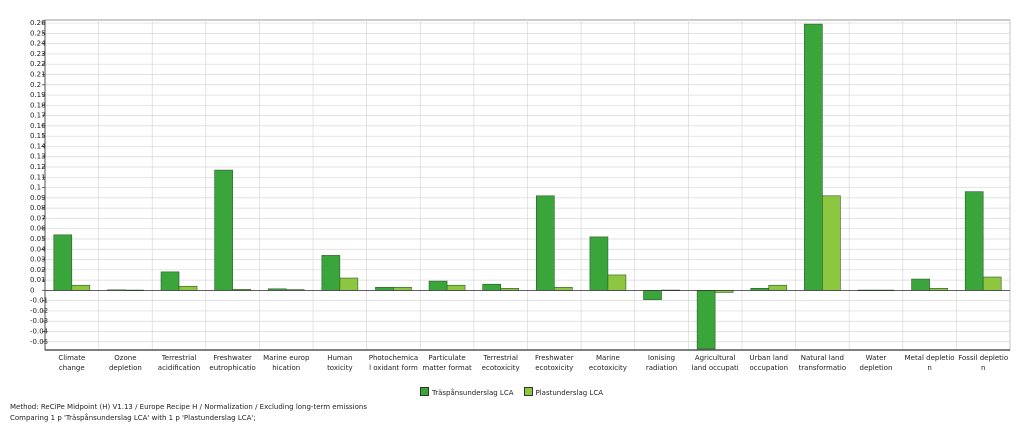 Image resolution: width=1023 pixels, height=430 pixels. I want to click on x-tick-label: Terrestrial ecotoxicity, so click(500, 363).